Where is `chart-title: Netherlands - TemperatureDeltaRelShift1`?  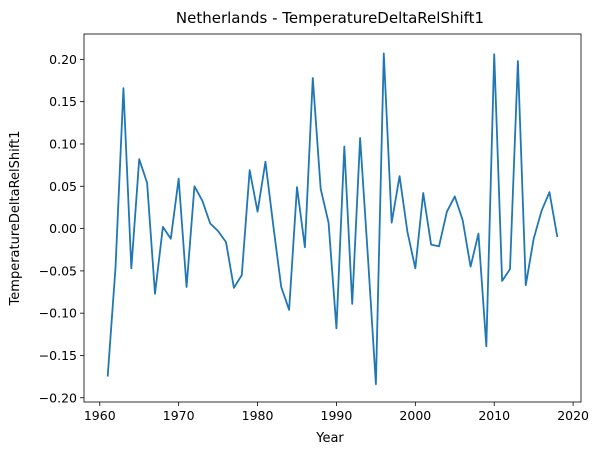
chart-title: Netherlands - TemperatureDeltaRelShift1 is located at coordinates (330, 18).